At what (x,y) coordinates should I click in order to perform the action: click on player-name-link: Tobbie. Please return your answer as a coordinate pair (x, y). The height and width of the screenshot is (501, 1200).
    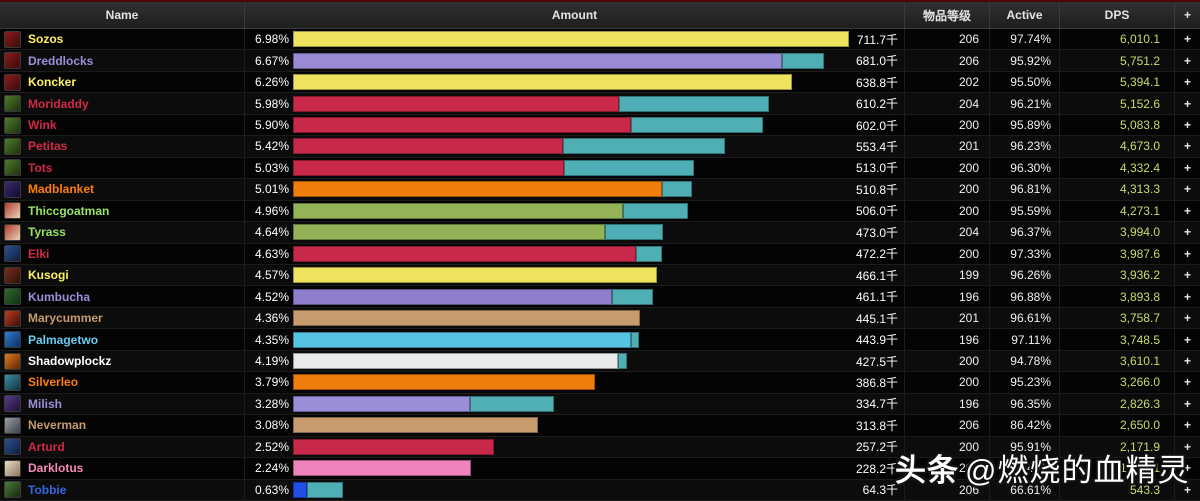
    Looking at the image, I should click on (47, 489).